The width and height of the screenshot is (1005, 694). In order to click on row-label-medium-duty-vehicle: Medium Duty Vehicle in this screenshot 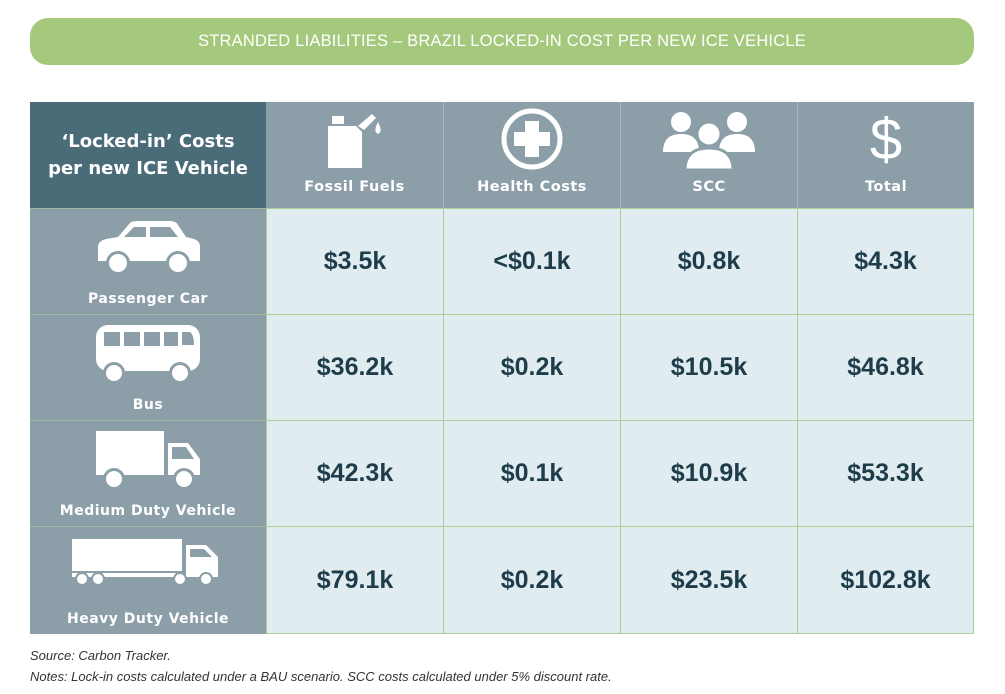, I will do `click(148, 511)`.